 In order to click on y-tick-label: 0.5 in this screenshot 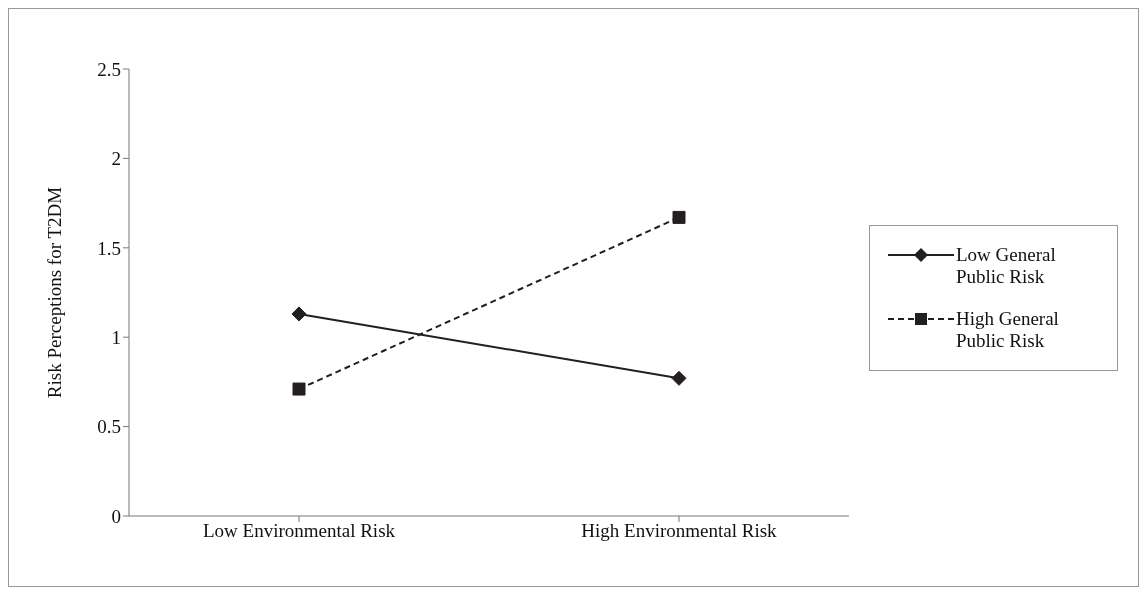, I will do `click(109, 427)`.